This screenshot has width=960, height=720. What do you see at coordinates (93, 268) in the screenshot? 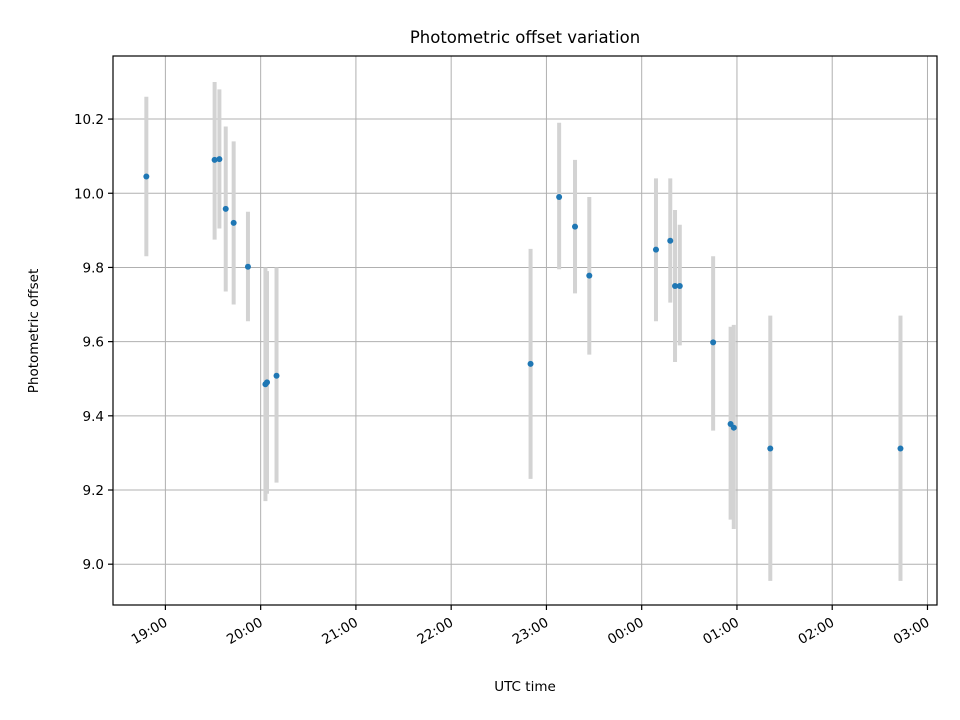
I see `y-tick-label: 9.8` at bounding box center [93, 268].